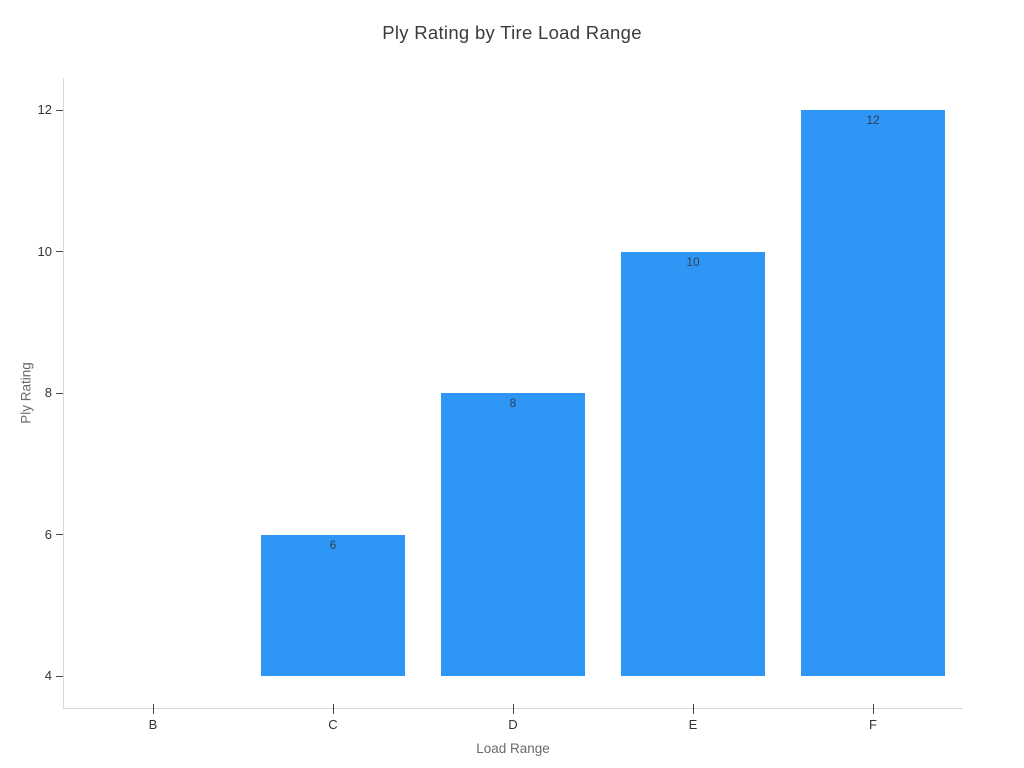 The width and height of the screenshot is (1024, 768). I want to click on y-axis-line, so click(63, 393).